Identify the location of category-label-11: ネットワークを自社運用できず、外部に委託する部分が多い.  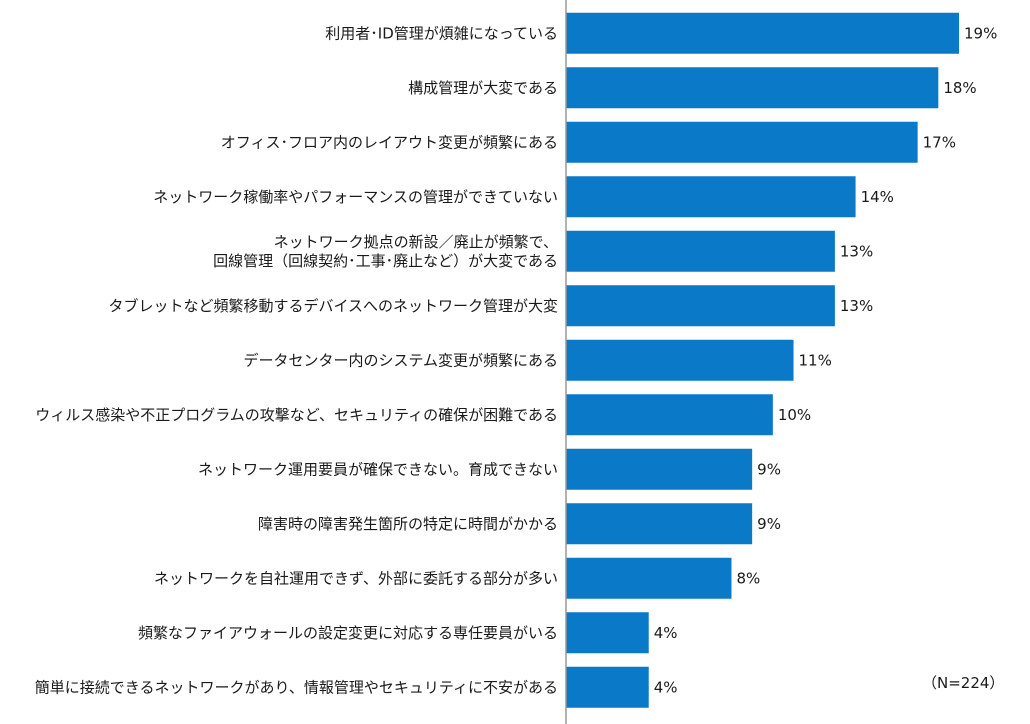
(356, 578).